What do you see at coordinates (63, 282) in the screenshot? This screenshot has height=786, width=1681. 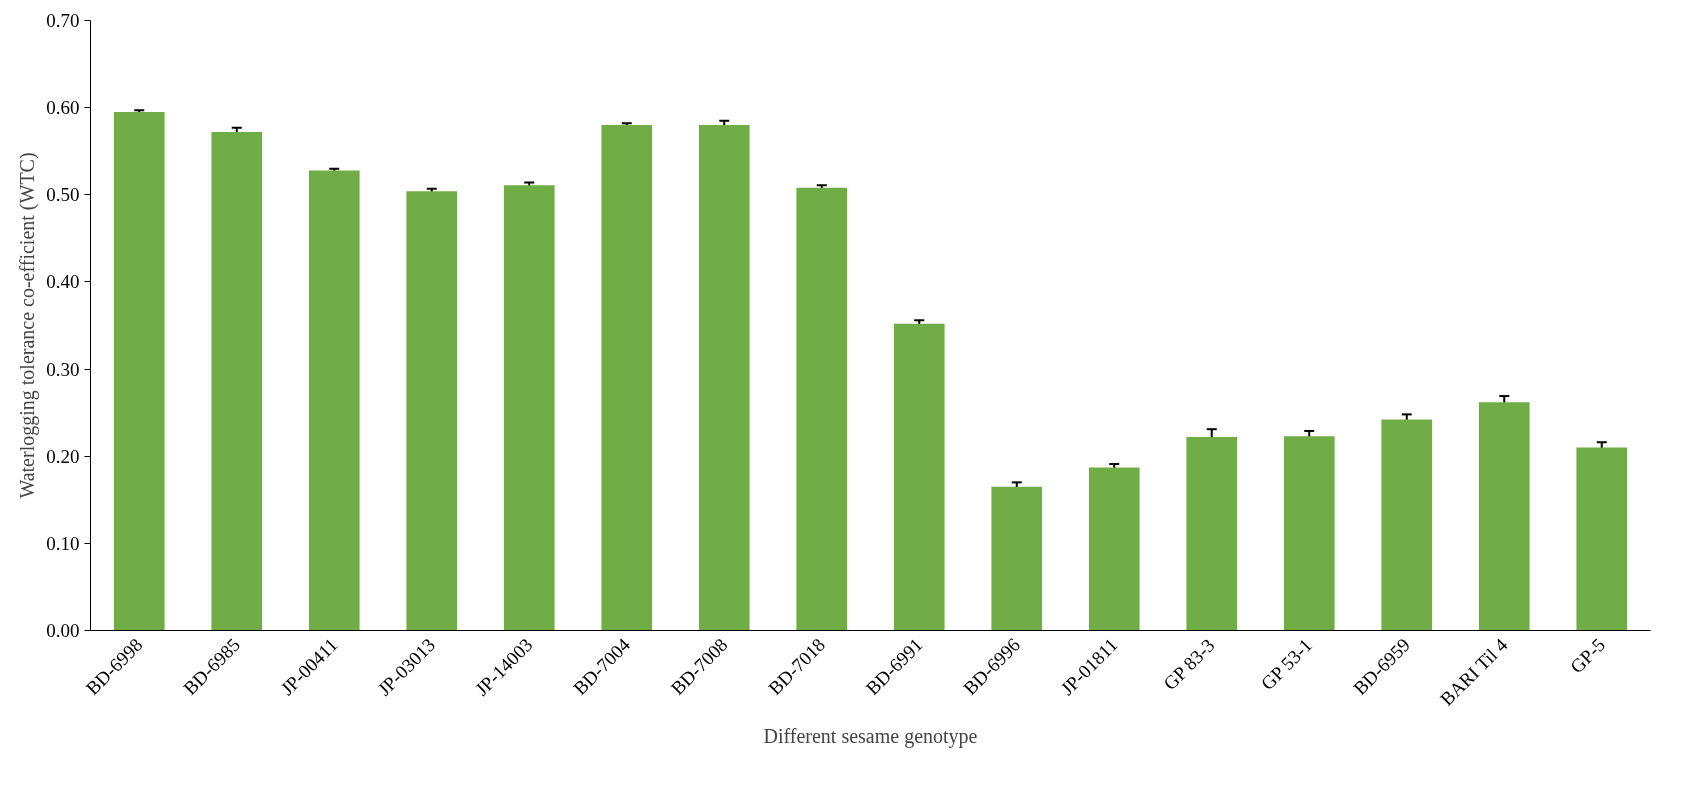 I see `y-tick-label: 0.40` at bounding box center [63, 282].